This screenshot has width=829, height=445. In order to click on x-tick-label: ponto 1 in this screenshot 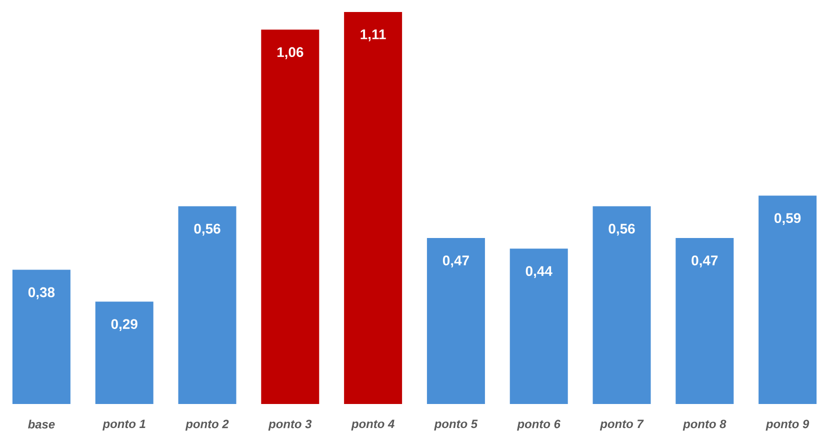, I will do `click(124, 425)`.